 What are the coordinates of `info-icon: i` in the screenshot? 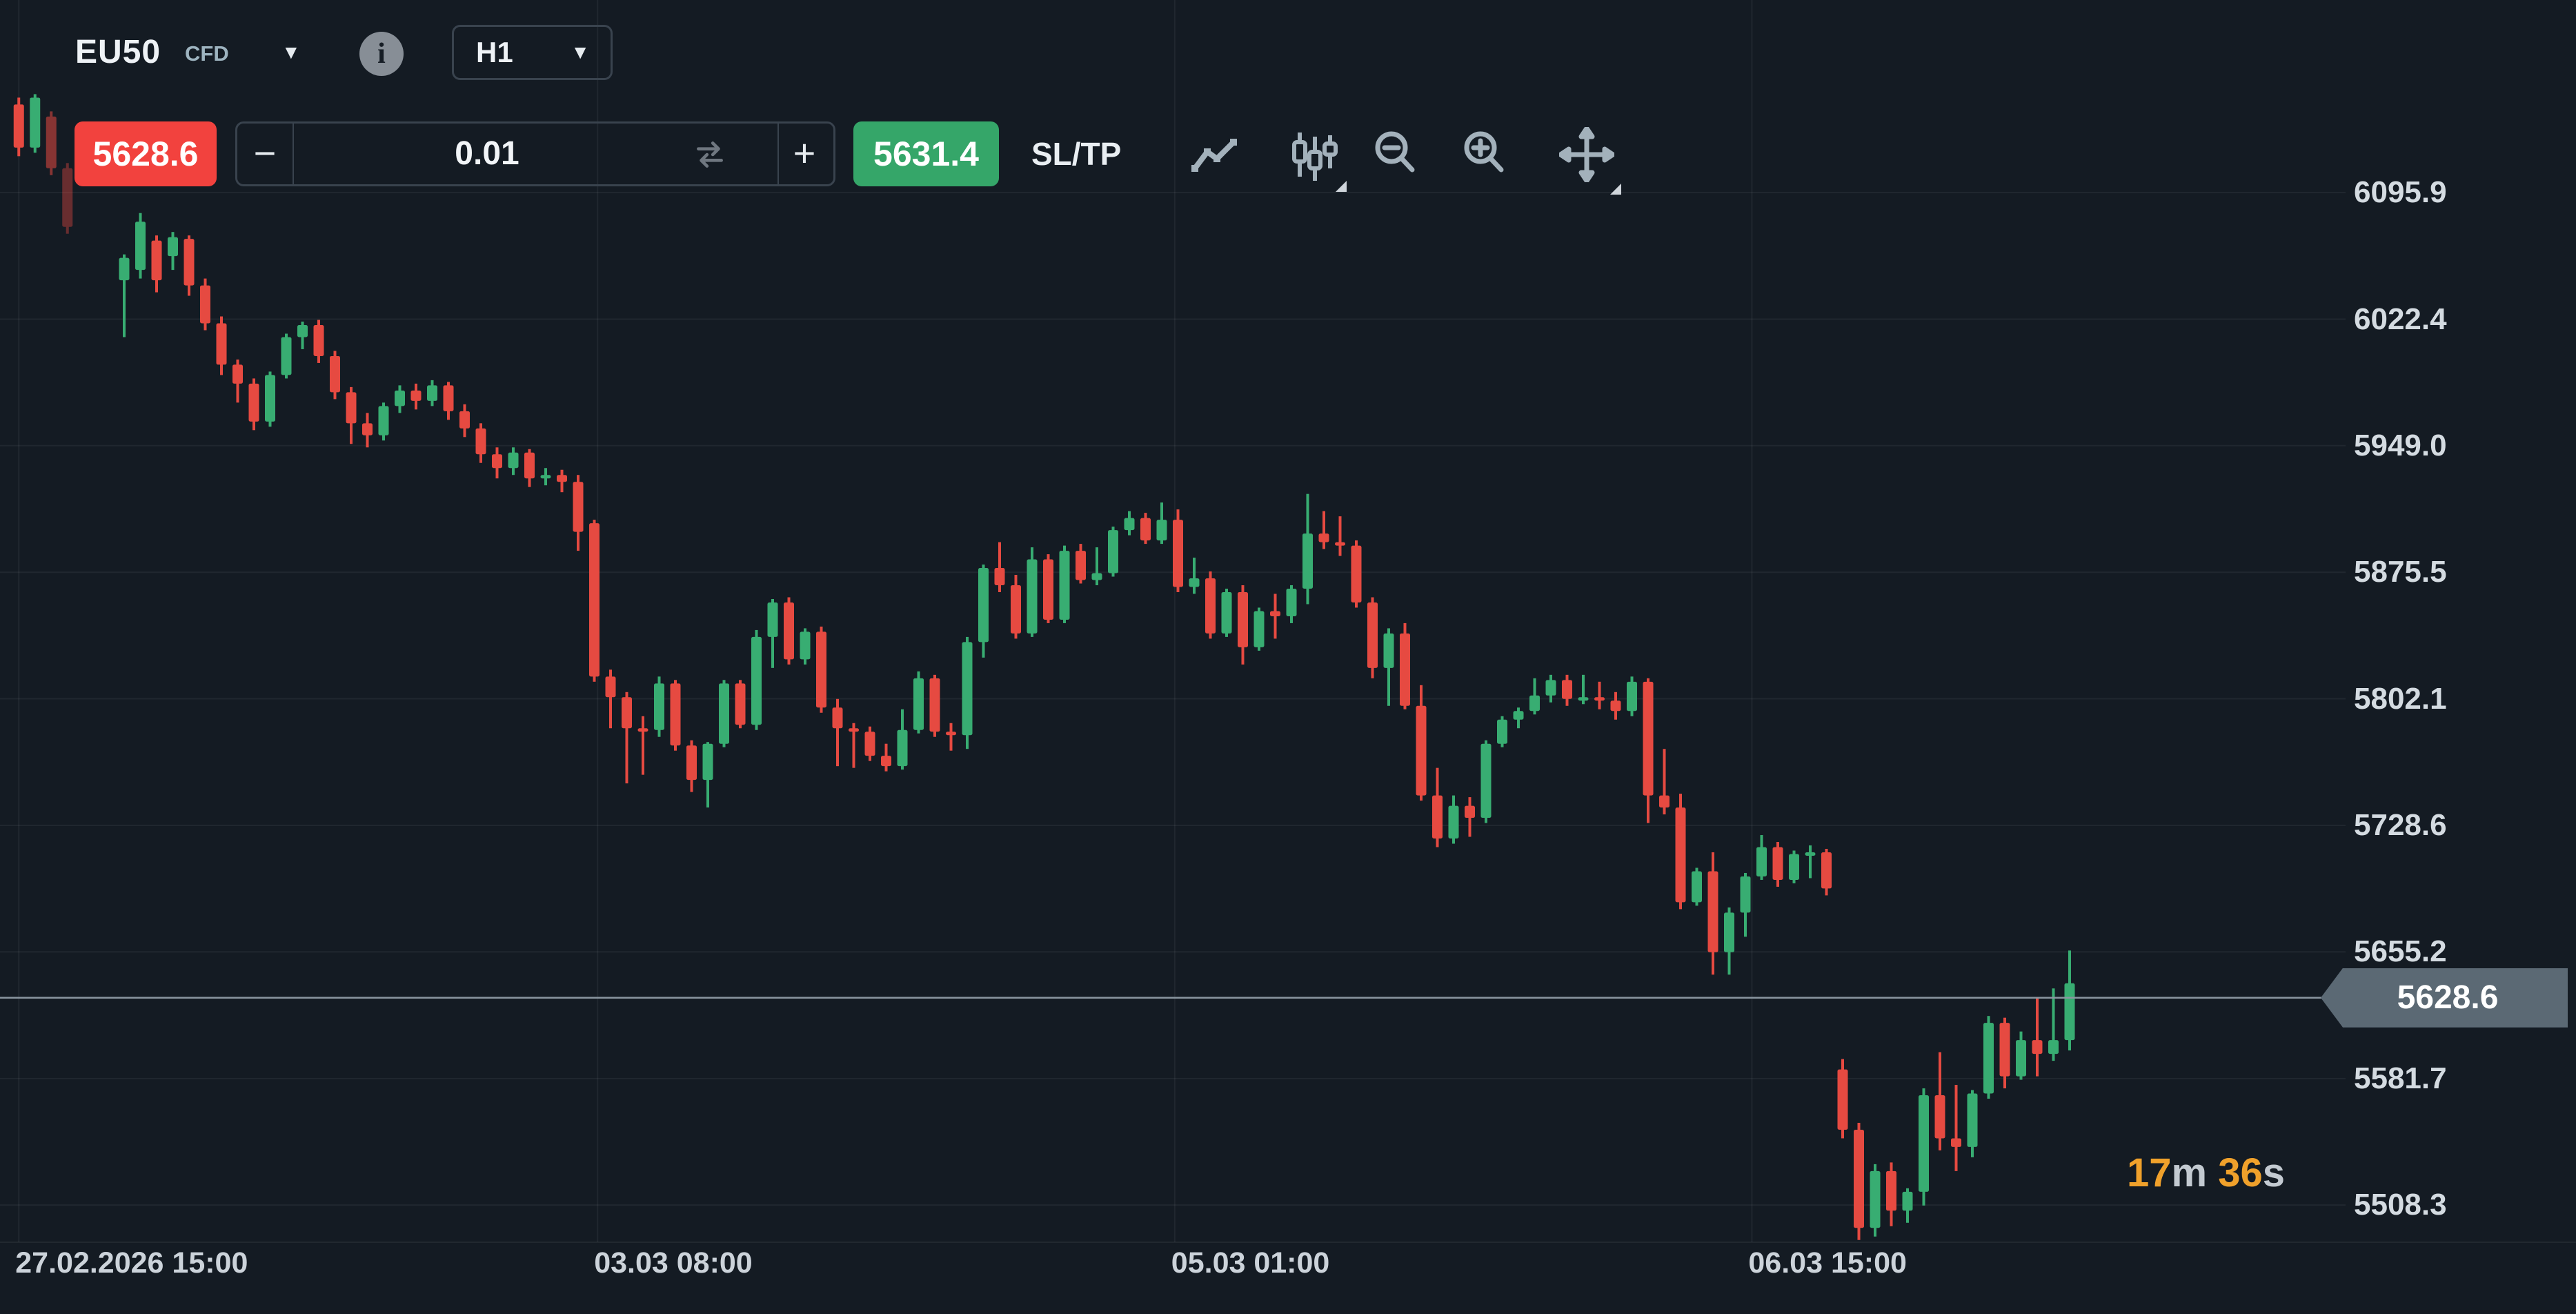 It's located at (381, 54).